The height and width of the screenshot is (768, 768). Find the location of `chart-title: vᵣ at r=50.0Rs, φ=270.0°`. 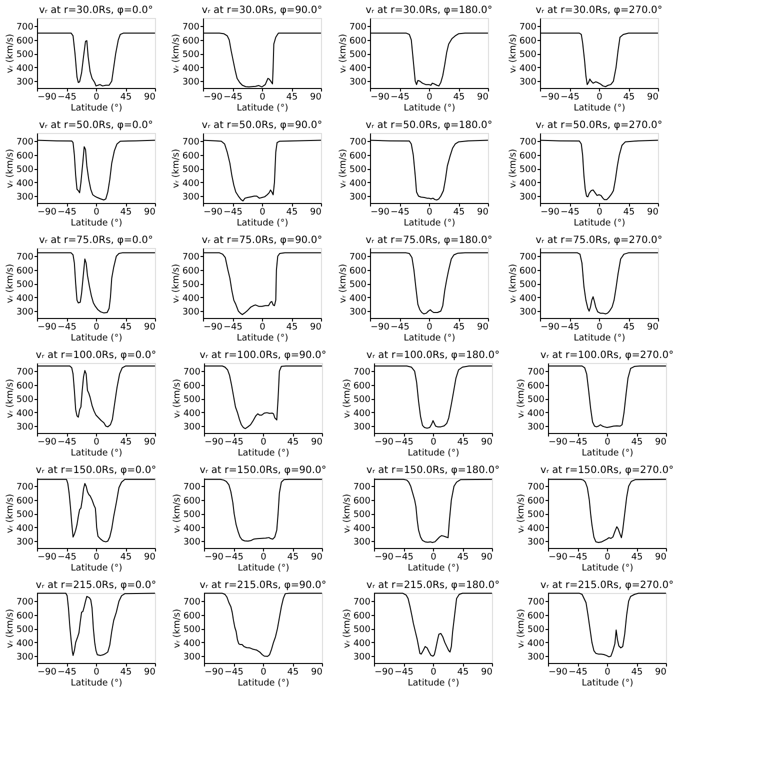

chart-title: vᵣ at r=50.0Rs, φ=270.0° is located at coordinates (599, 125).